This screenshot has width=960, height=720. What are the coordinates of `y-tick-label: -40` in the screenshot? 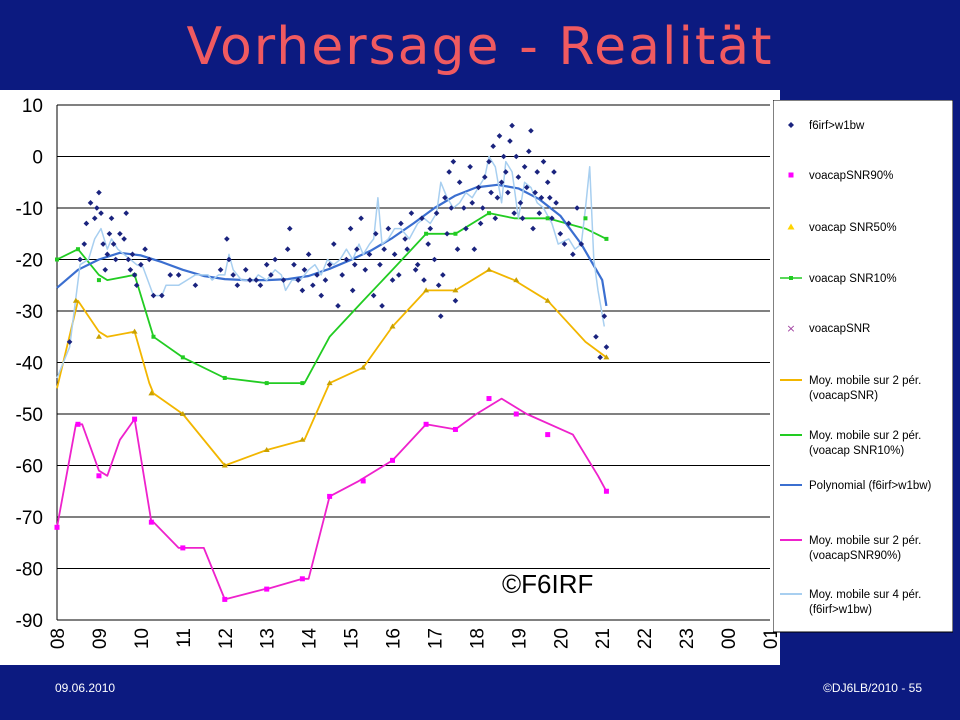 It's located at (29, 364).